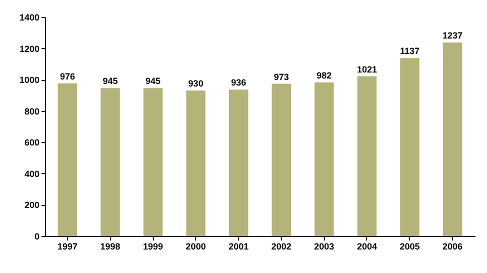 This screenshot has height=273, width=487. I want to click on x-tick-label: 2005, so click(410, 247).